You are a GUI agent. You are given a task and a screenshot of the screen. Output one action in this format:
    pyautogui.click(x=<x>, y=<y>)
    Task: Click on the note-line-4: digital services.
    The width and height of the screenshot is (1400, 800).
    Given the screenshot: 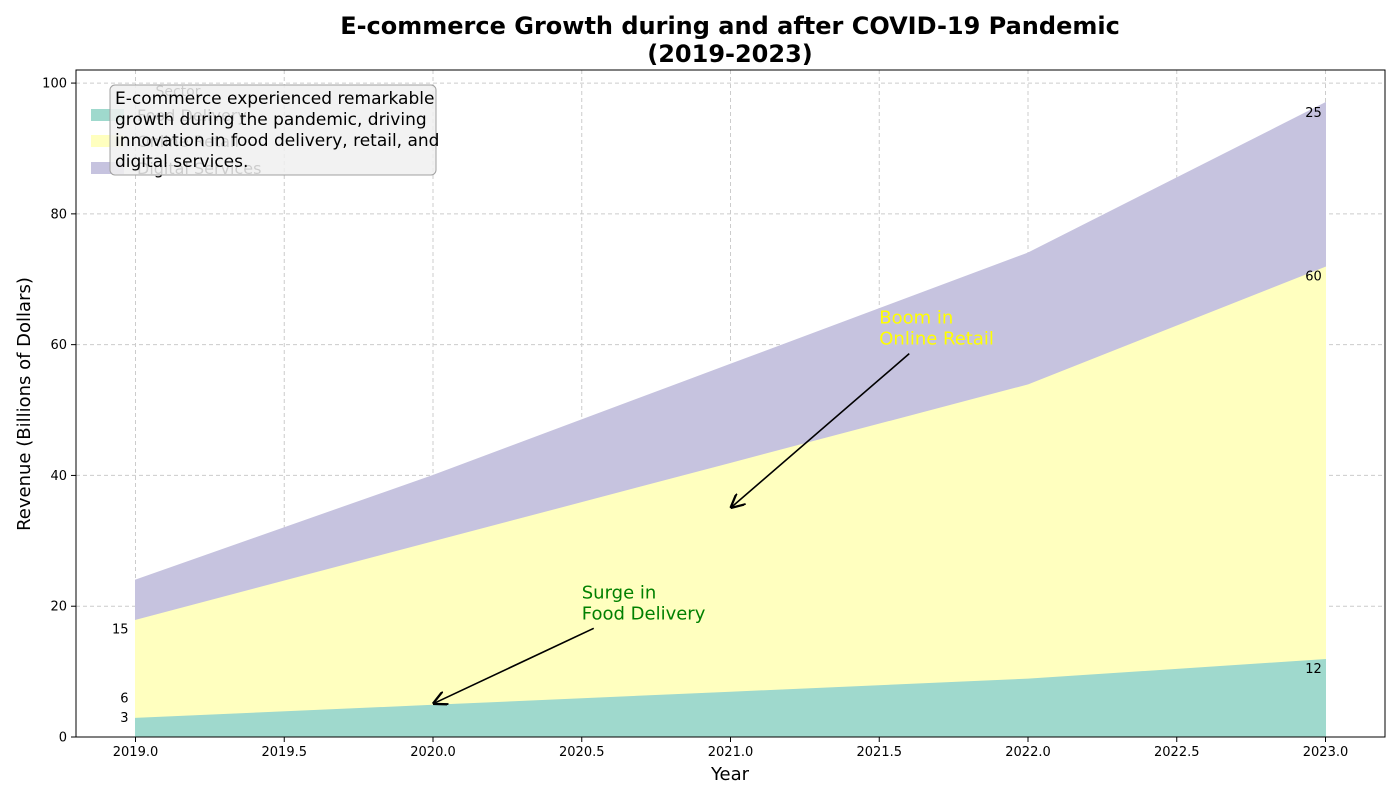 What is the action you would take?
    pyautogui.click(x=181, y=162)
    